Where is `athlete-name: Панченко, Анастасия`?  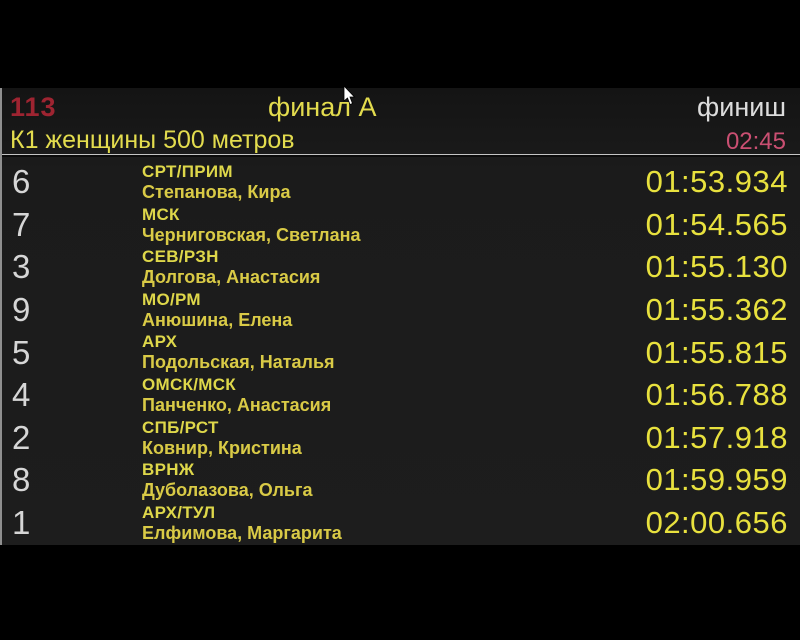 athlete-name: Панченко, Анастасия is located at coordinates (237, 404).